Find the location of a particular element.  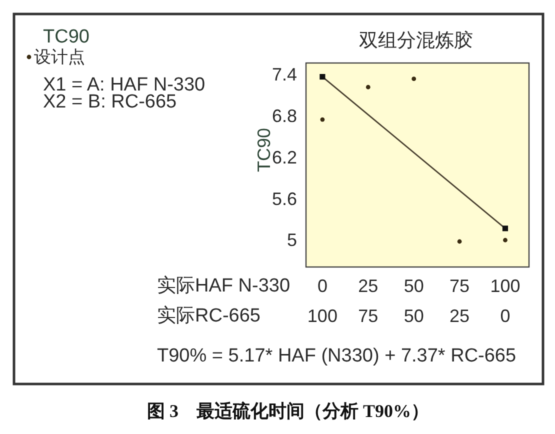

text: T90% = 5.17* HAF (N330) + 7.37* RC-665 is located at coordinates (336, 356).